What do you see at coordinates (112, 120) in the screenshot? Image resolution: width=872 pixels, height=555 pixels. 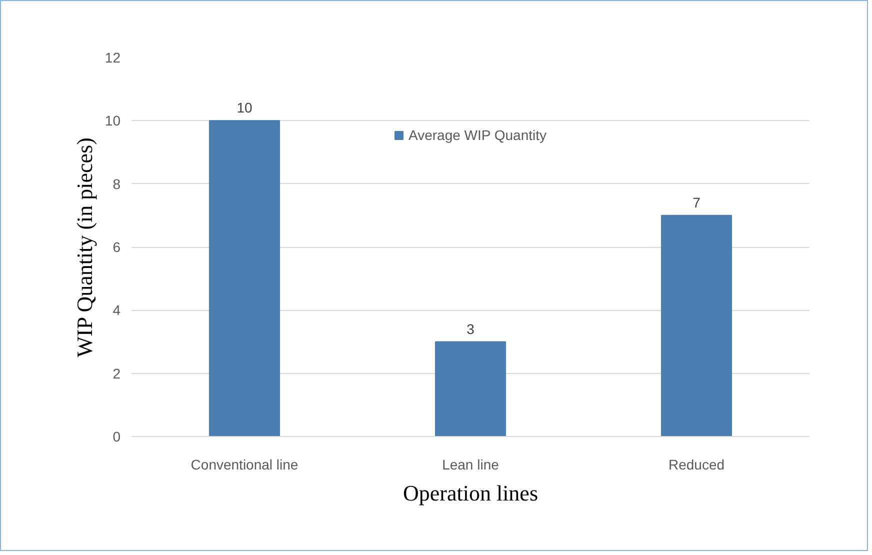 I see `y-tick-label: 10` at bounding box center [112, 120].